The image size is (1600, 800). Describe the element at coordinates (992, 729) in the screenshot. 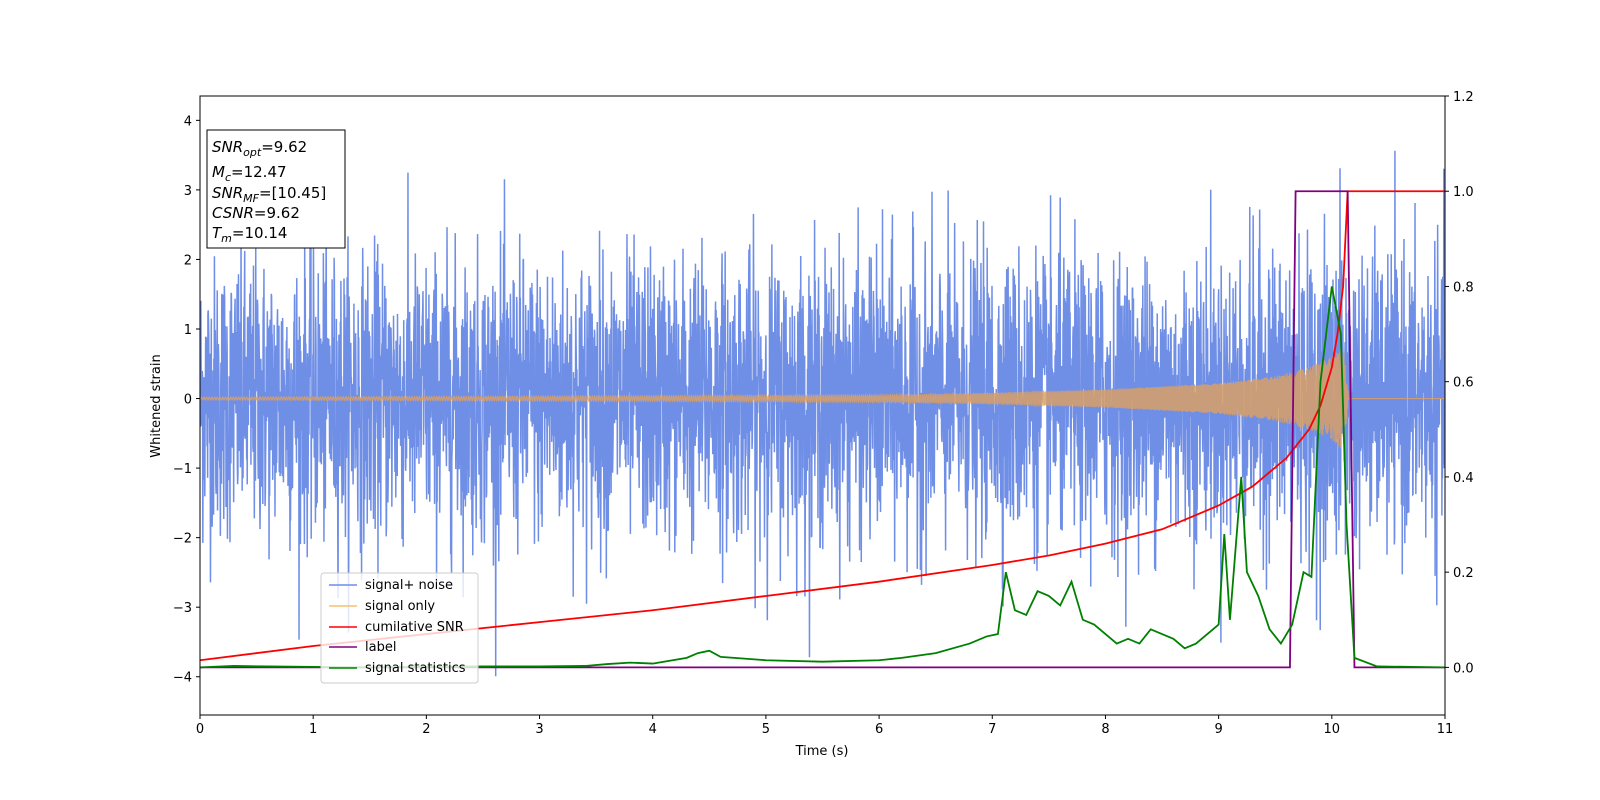

I see `x-tick-label: 7` at that location.